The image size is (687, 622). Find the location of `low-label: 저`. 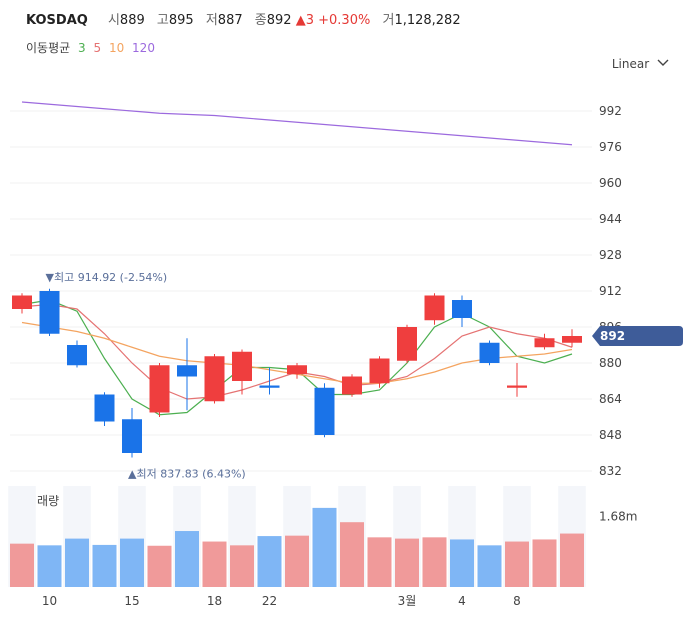

low-label: 저 is located at coordinates (211, 20).